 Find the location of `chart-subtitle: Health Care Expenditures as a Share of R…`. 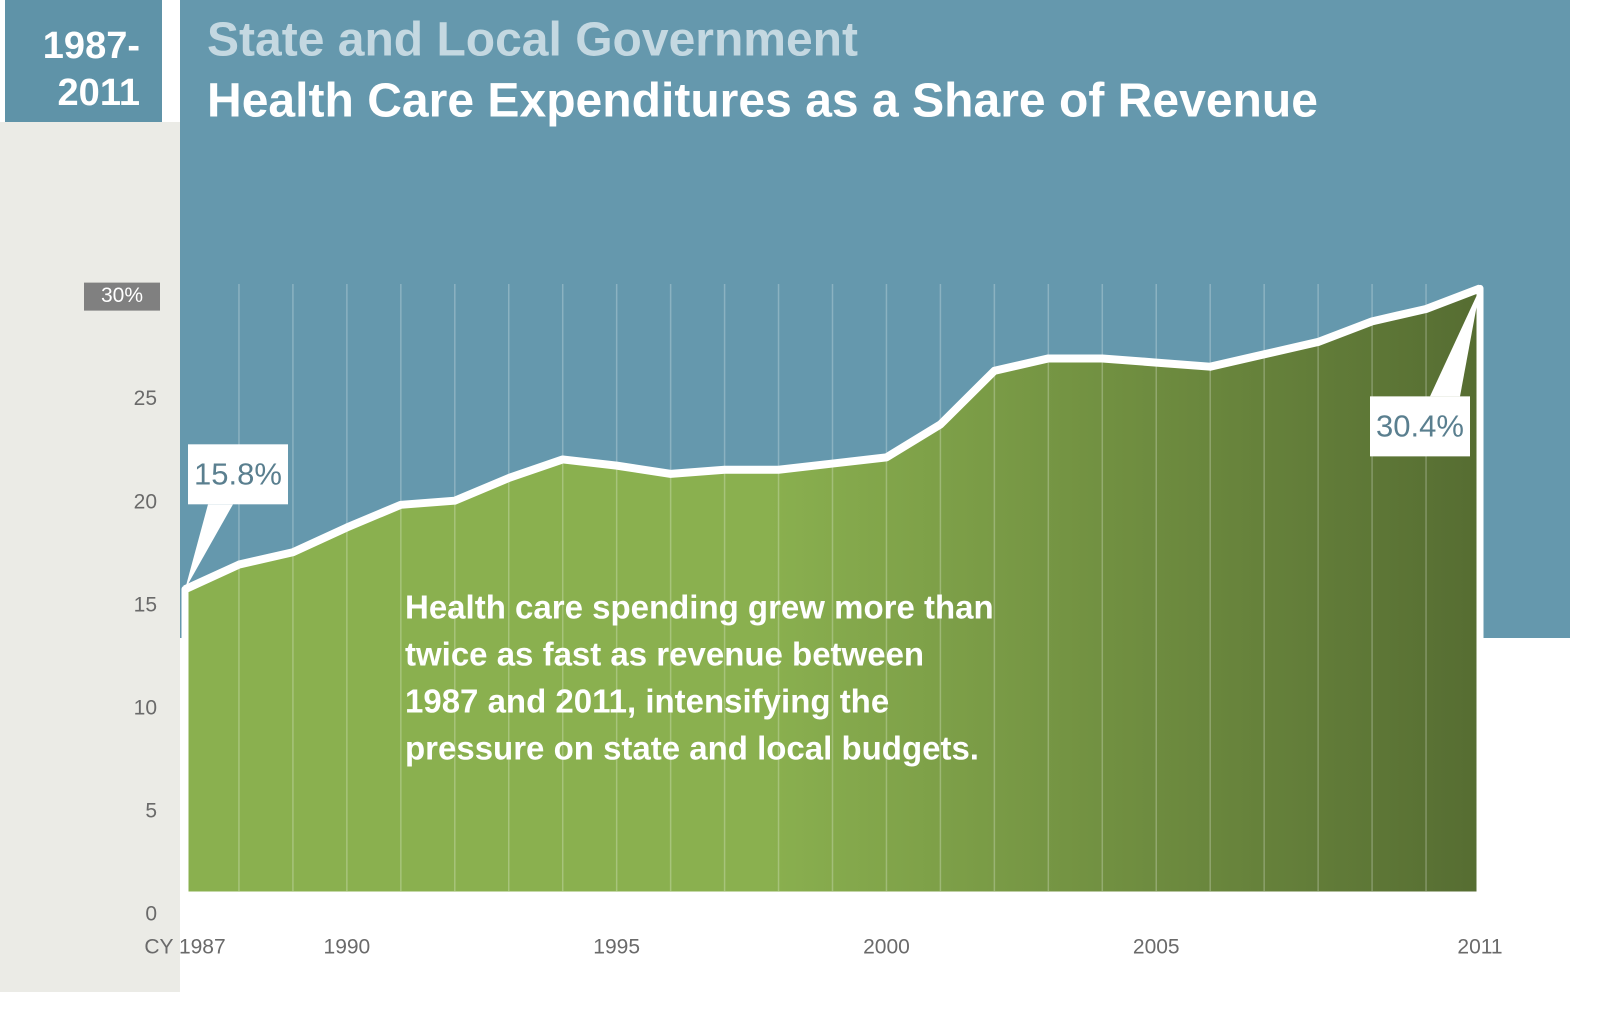

chart-subtitle: Health Care Expenditures as a Share of R… is located at coordinates (762, 101).